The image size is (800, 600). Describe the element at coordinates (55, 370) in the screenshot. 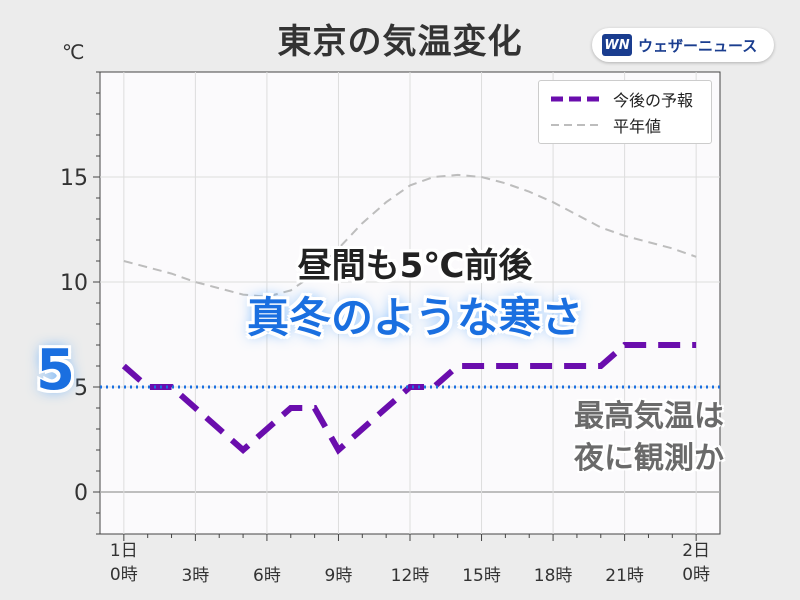

I see `reference-value-label: 5` at that location.